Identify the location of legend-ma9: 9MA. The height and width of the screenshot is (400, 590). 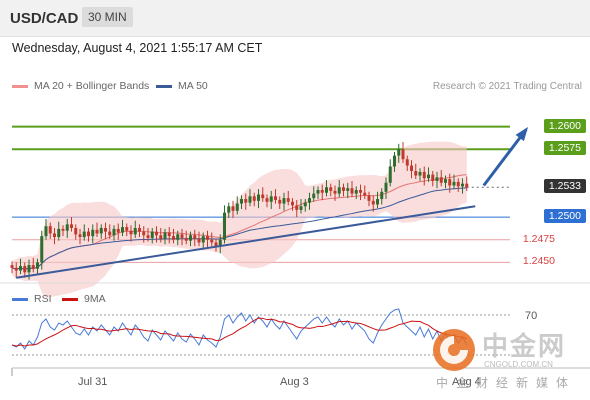
(84, 299).